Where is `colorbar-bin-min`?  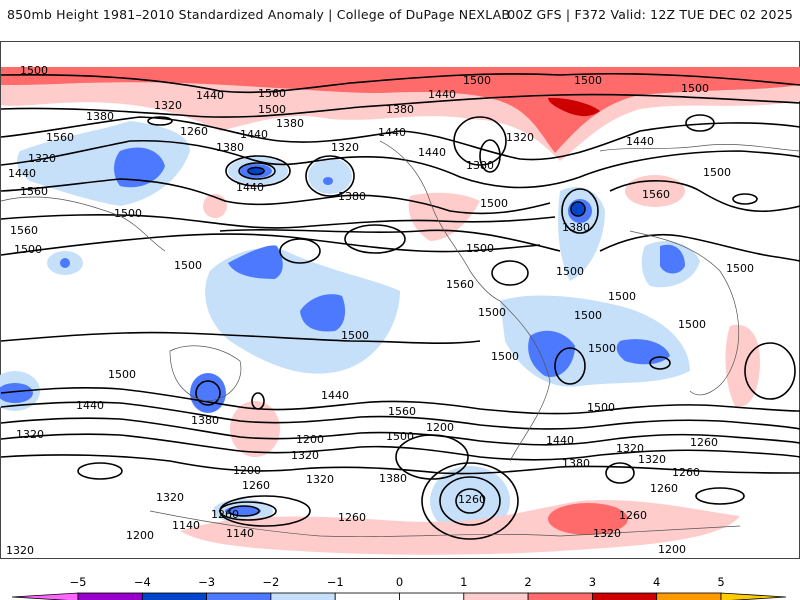
colorbar-bin-min is located at coordinates (45, 596).